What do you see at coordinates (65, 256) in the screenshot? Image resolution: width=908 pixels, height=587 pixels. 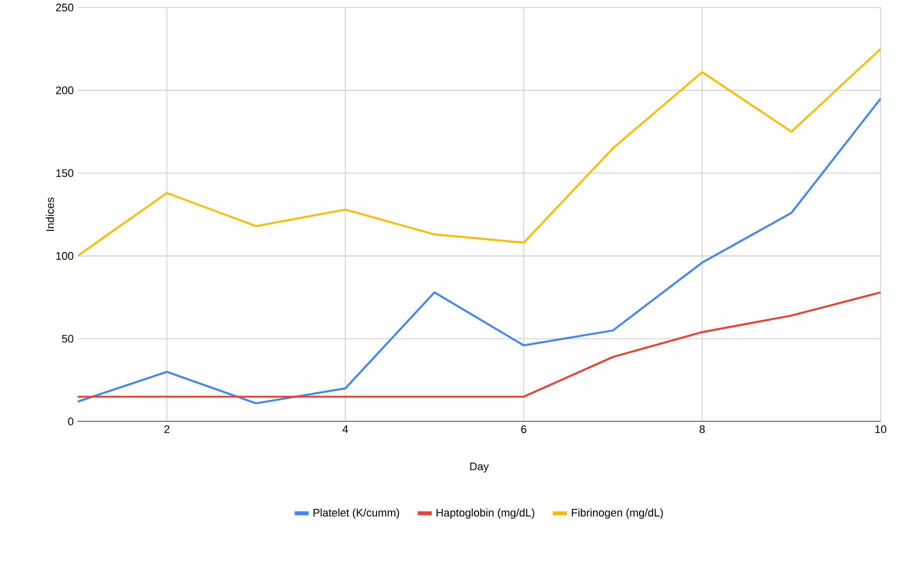 I see `y-tick-label: 100` at bounding box center [65, 256].